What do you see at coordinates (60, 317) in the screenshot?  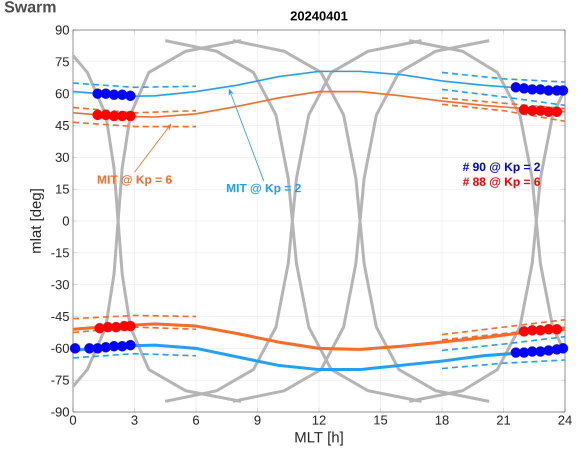 I see `y-tick-label: -45` at bounding box center [60, 317].